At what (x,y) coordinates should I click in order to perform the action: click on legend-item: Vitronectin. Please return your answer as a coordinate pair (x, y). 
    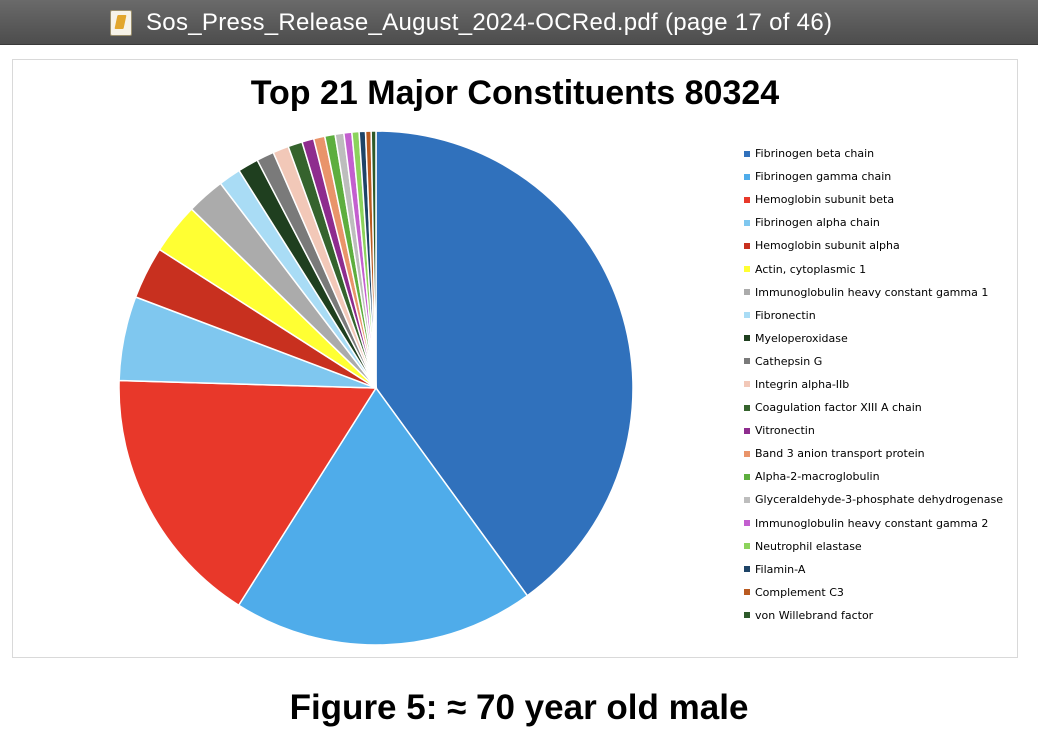
    Looking at the image, I should click on (879, 430).